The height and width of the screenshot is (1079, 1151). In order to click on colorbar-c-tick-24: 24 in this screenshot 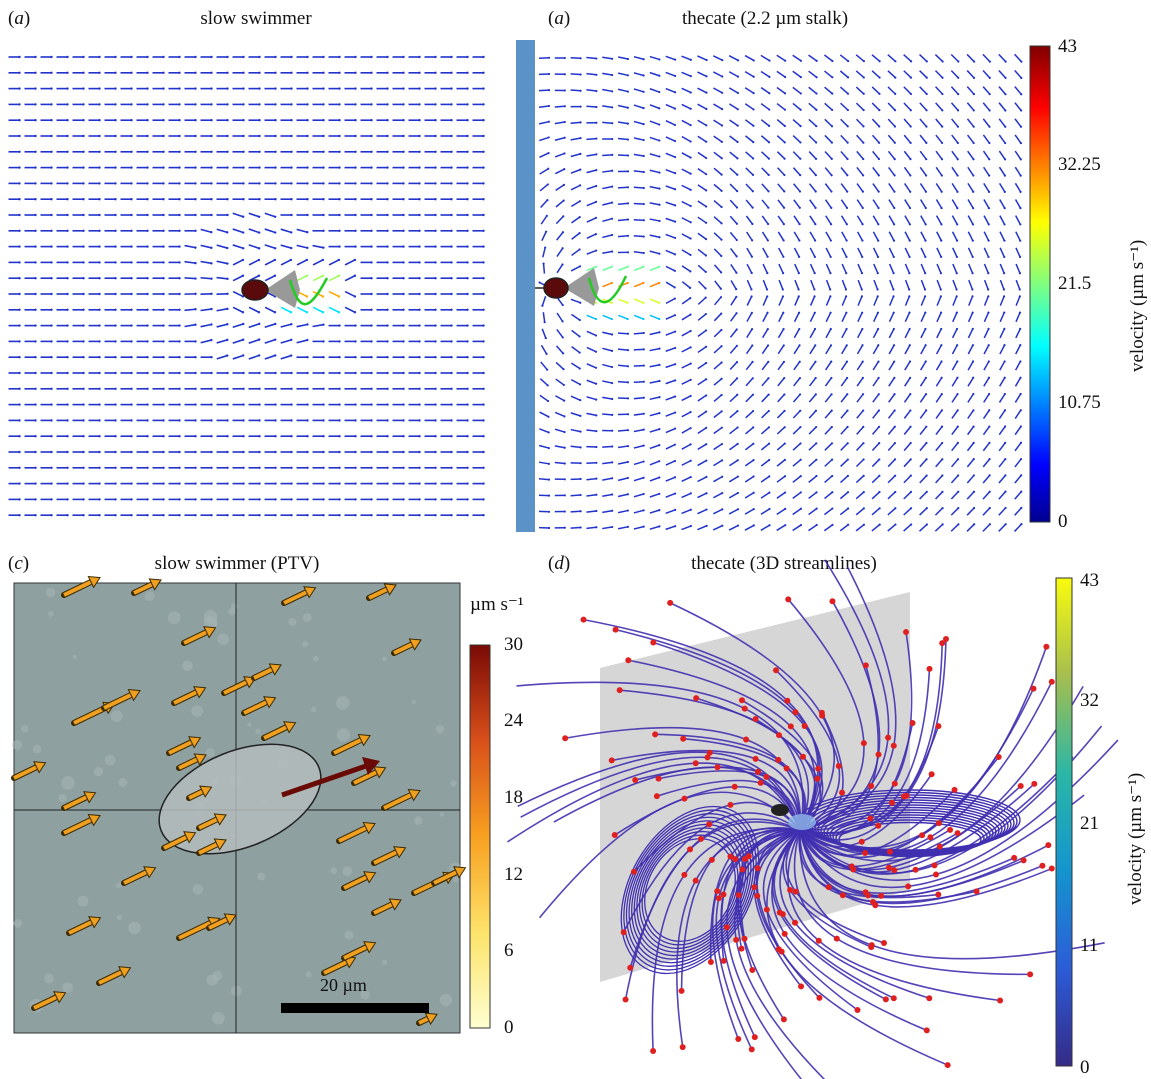, I will do `click(513, 720)`.